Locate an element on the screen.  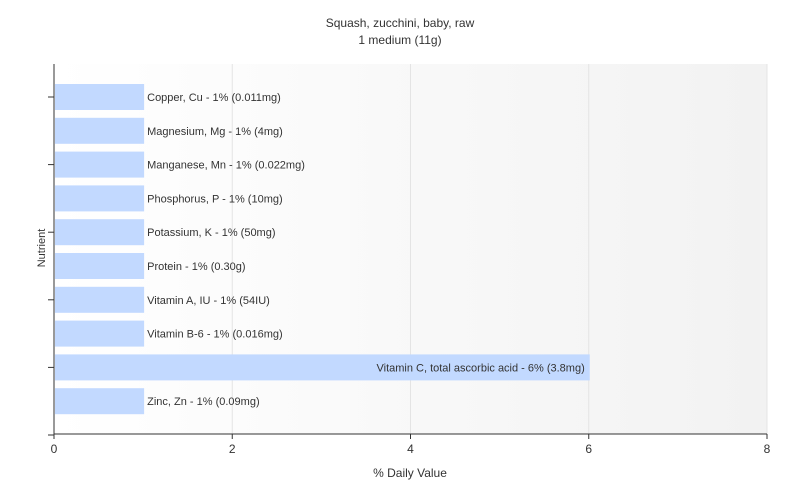
bar-label: Vitamin A, IU - 1% (54IU) is located at coordinates (208, 301).